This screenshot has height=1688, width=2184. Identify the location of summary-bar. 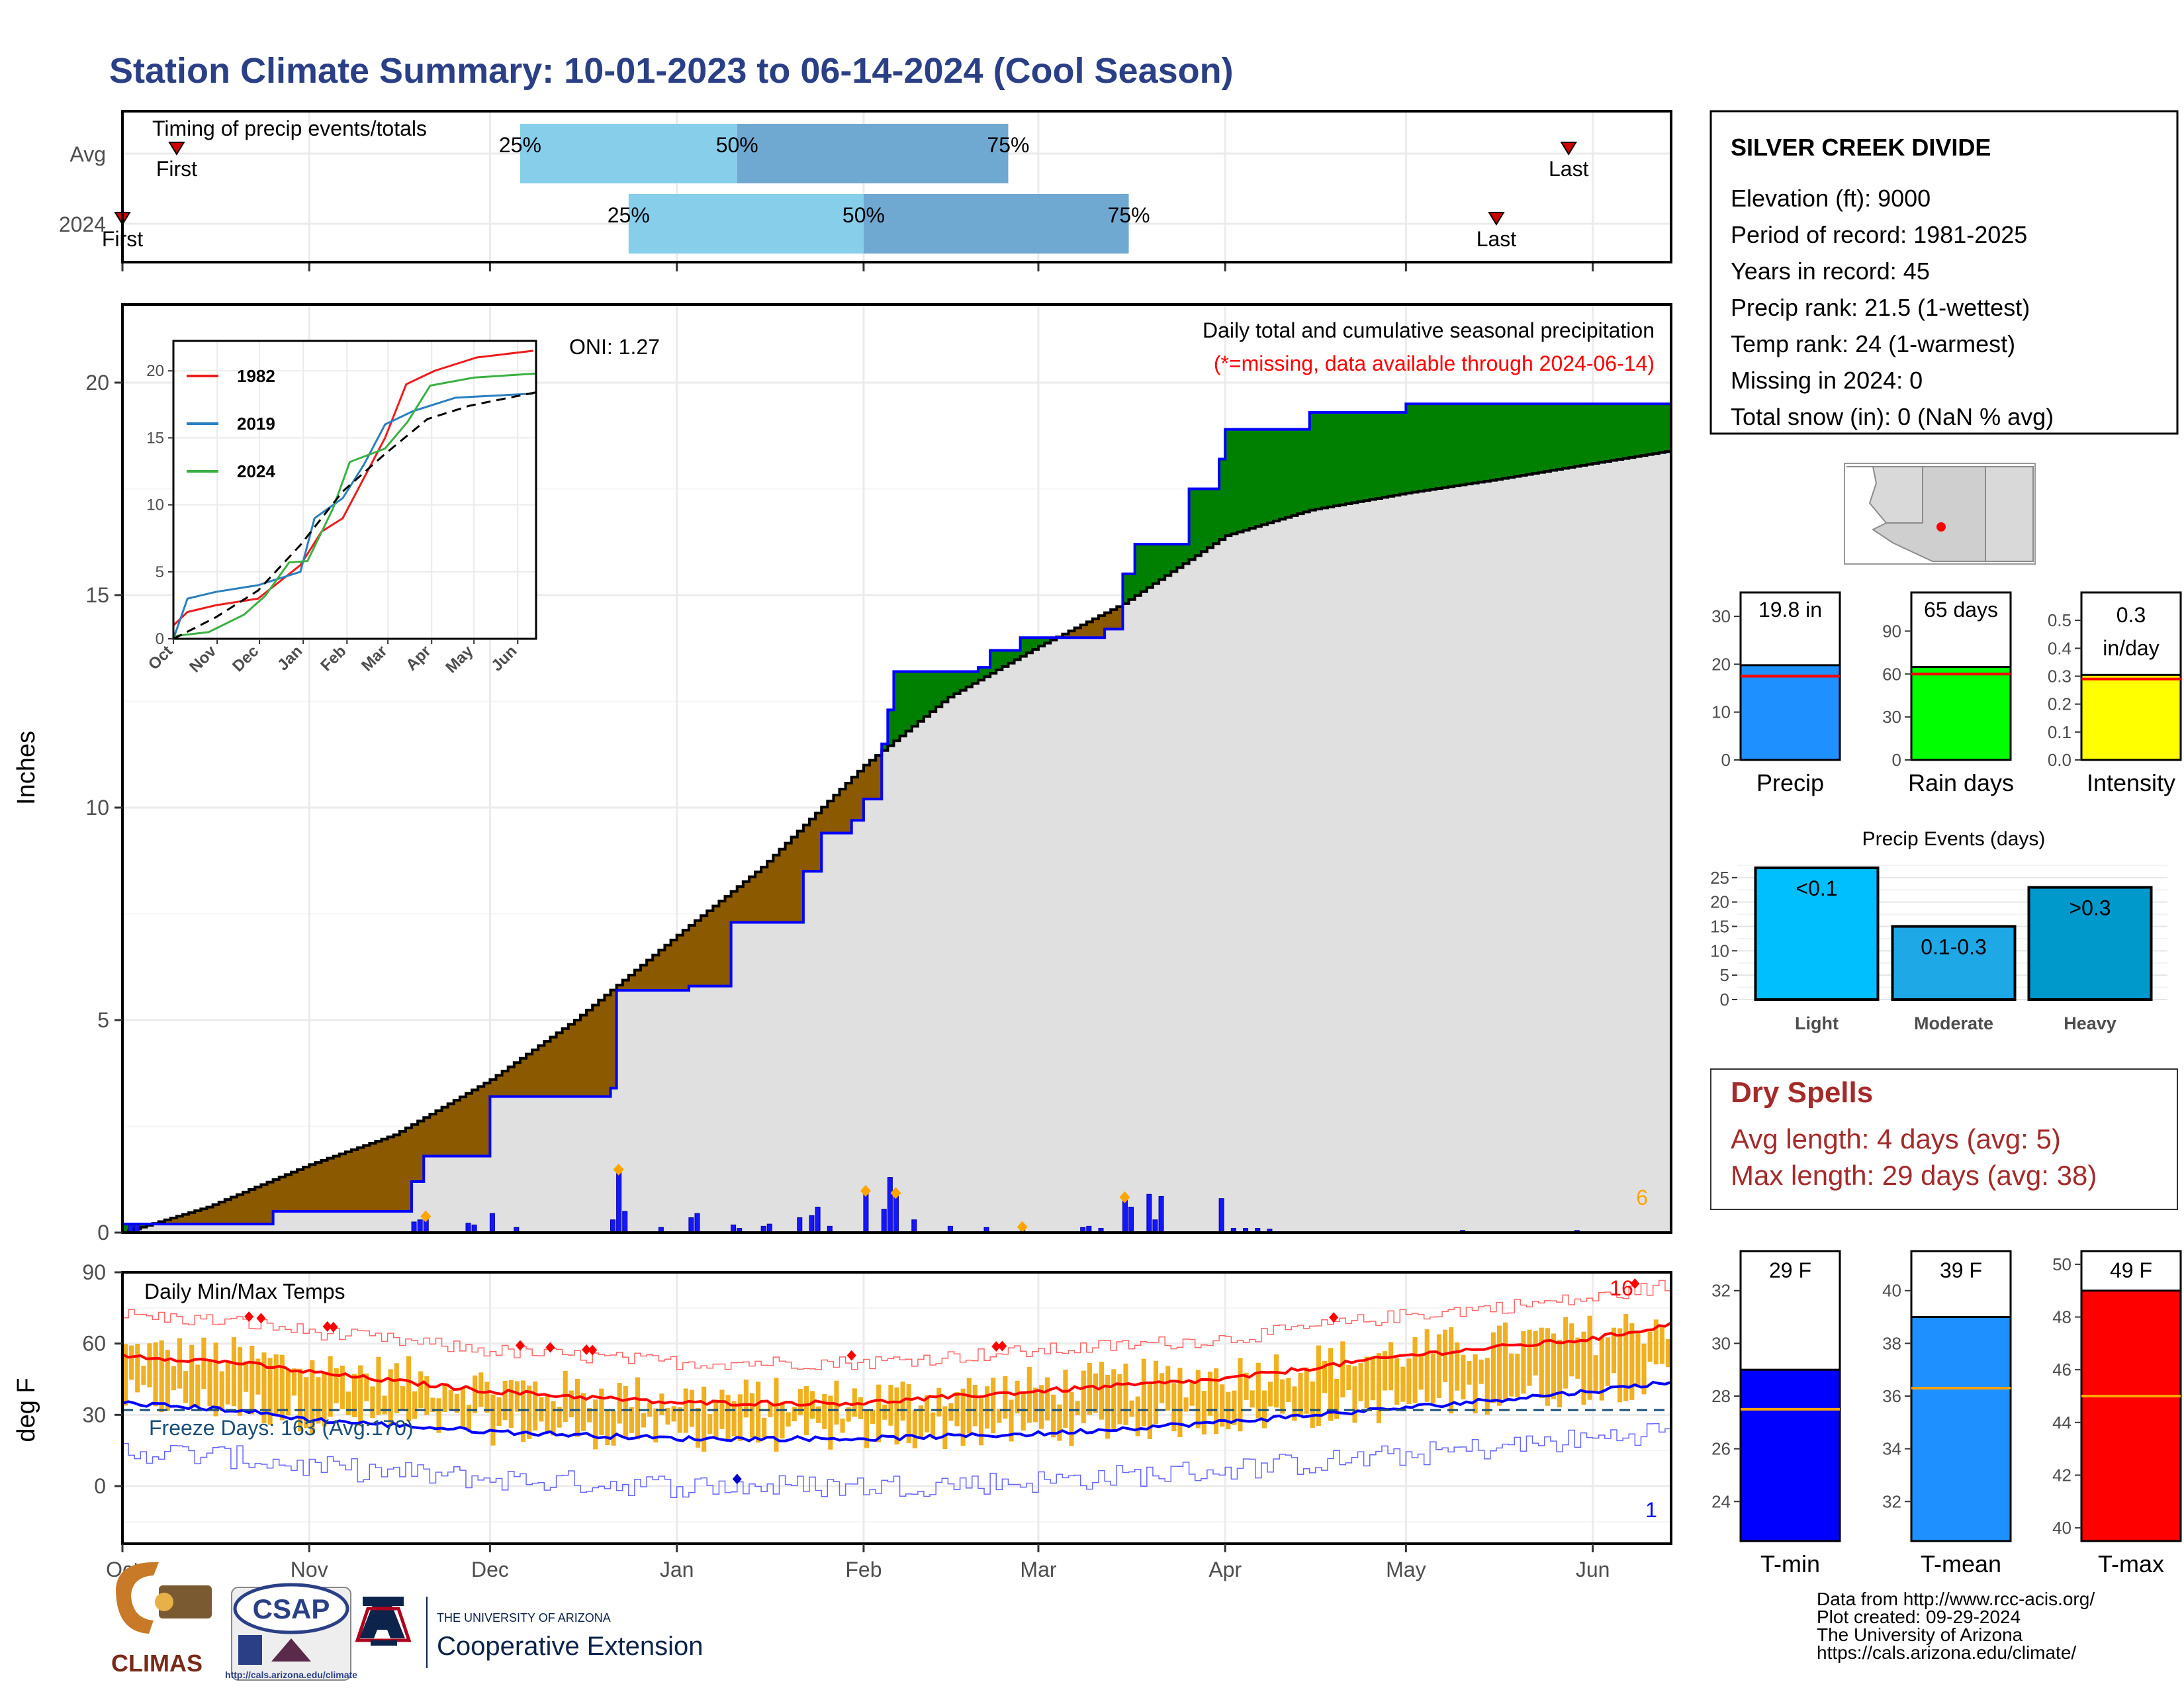
(1790, 712).